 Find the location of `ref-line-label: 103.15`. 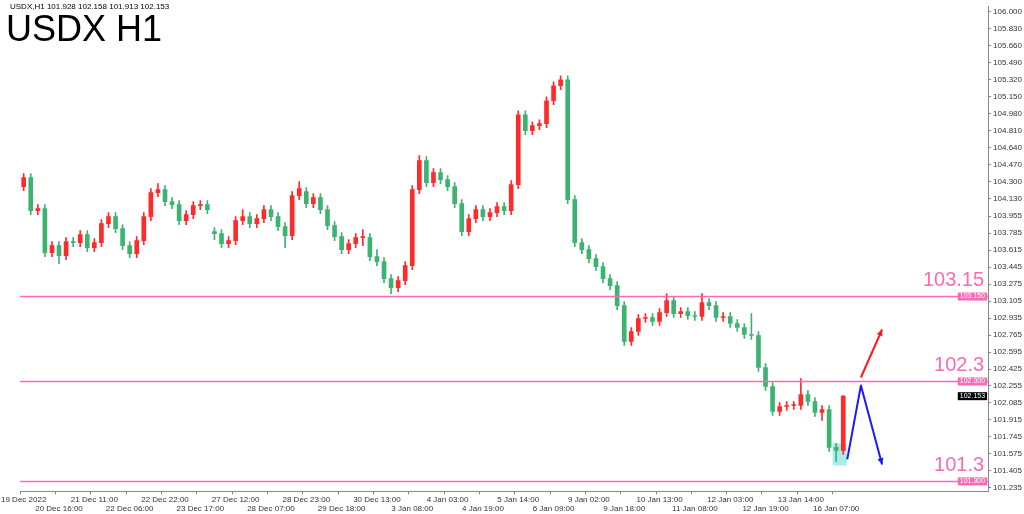

ref-line-label: 103.15 is located at coordinates (953, 279).